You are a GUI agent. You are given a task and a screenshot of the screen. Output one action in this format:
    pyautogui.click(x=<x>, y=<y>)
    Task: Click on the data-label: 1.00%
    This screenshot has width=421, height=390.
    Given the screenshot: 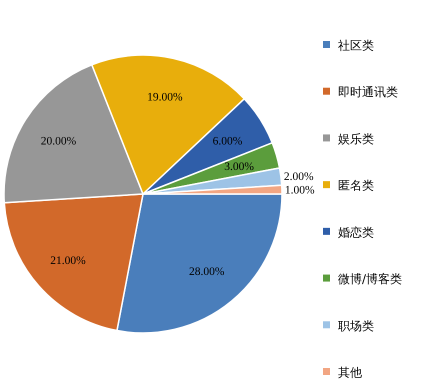 What is the action you would take?
    pyautogui.click(x=300, y=190)
    